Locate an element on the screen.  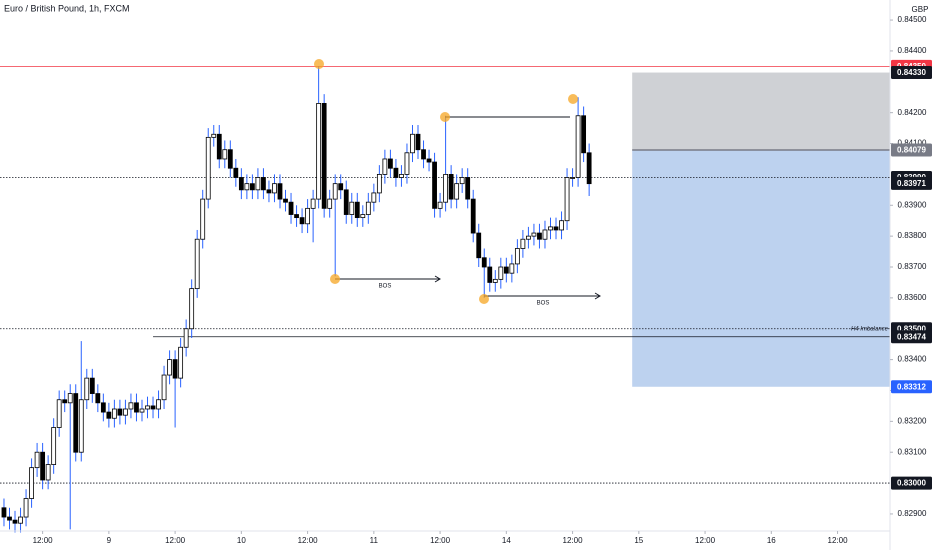
y-tick-label: 0.83700 is located at coordinates (912, 266).